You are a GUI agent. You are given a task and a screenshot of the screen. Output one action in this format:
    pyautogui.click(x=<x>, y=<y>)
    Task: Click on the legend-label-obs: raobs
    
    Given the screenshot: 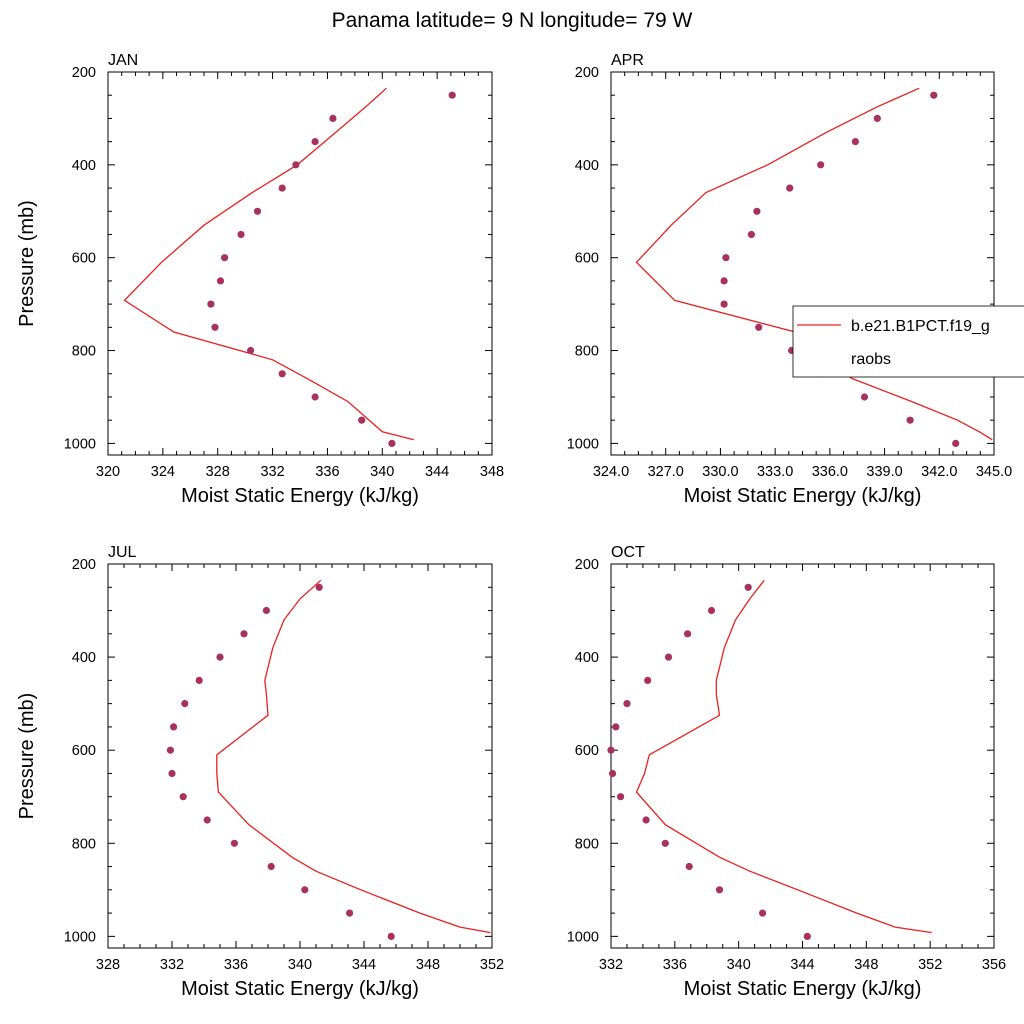 What is the action you would take?
    pyautogui.click(x=871, y=359)
    